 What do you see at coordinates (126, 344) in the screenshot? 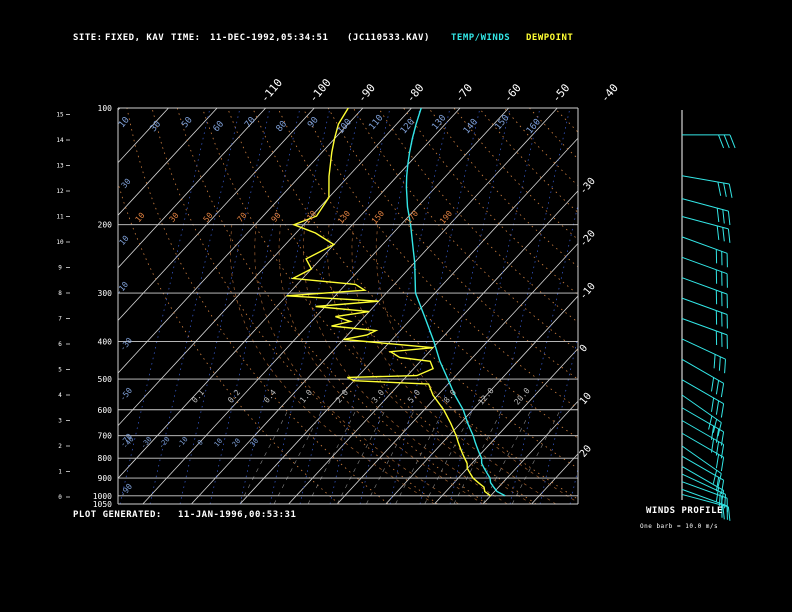
I see `left-adiabat-label: -30` at bounding box center [126, 344].